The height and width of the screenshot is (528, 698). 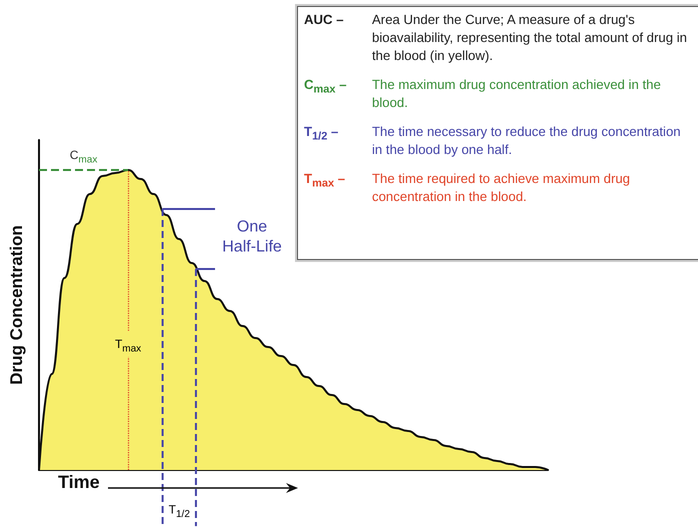 What do you see at coordinates (79, 482) in the screenshot?
I see `x-axis-title: Time` at bounding box center [79, 482].